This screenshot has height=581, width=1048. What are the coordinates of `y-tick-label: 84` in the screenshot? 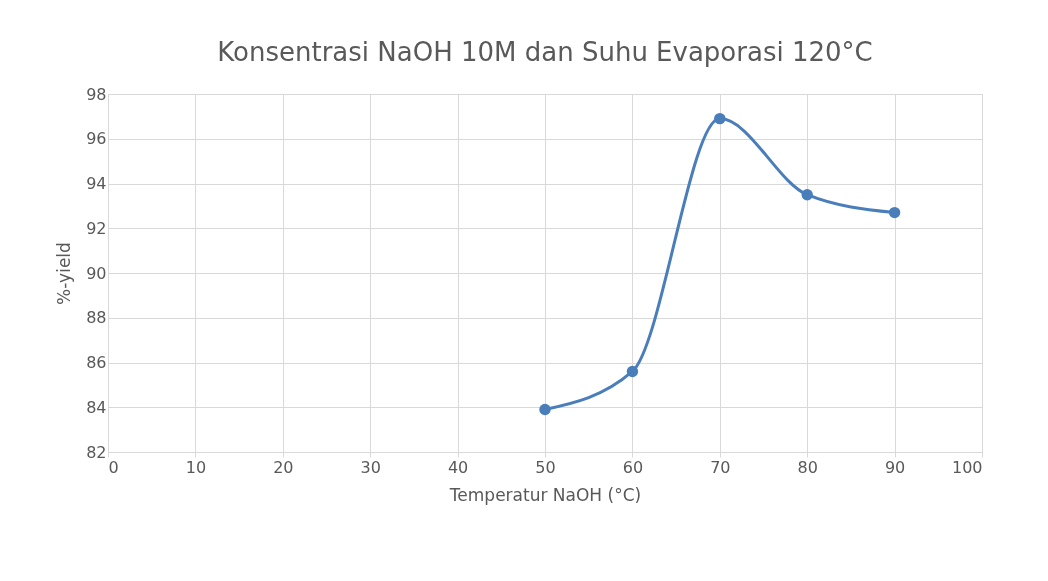 It's located at (96, 407).